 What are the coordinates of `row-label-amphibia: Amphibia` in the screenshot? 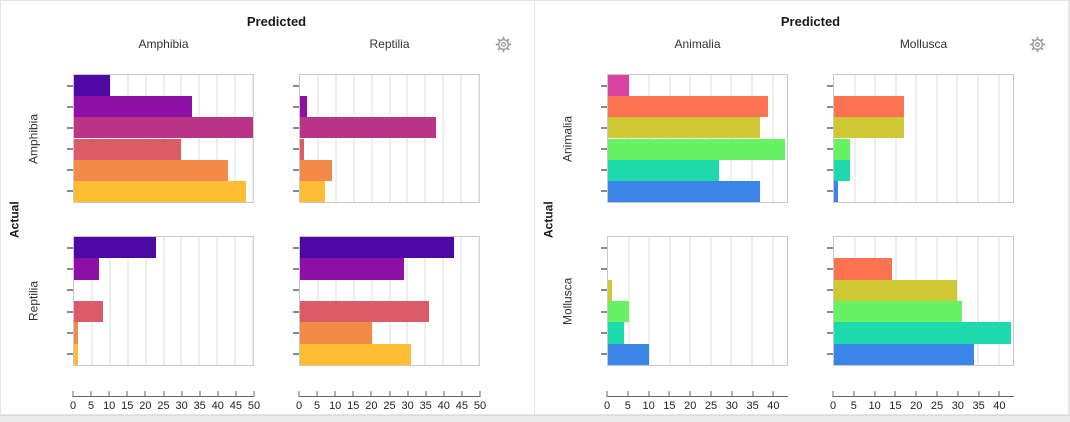 It's located at (33, 138).